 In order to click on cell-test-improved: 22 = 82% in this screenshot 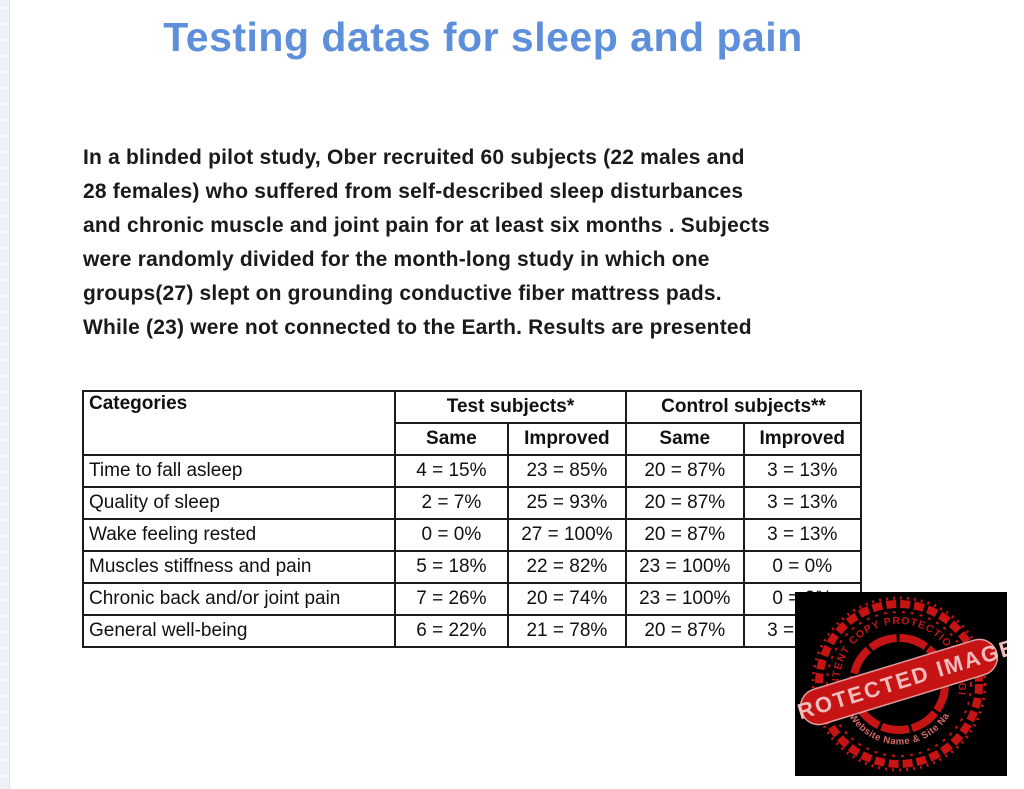, I will do `click(567, 567)`.